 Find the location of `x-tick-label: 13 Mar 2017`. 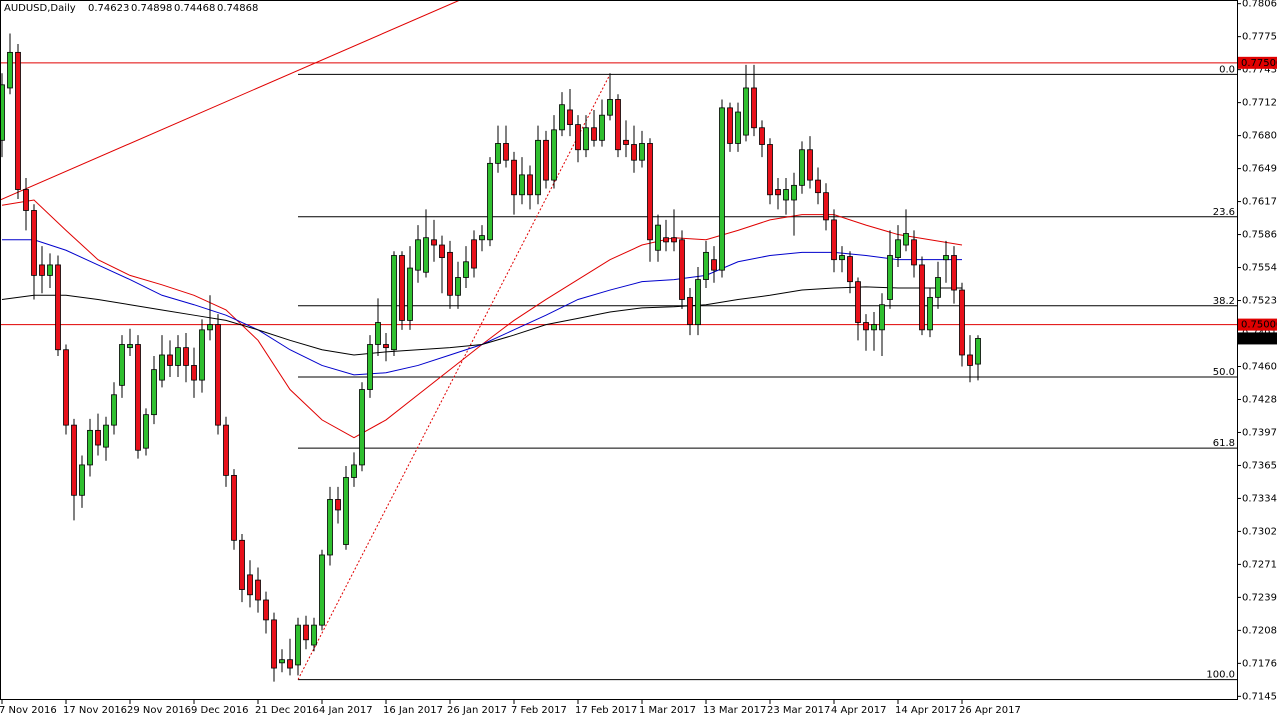

x-tick-label: 13 Mar 2017 is located at coordinates (734, 710).